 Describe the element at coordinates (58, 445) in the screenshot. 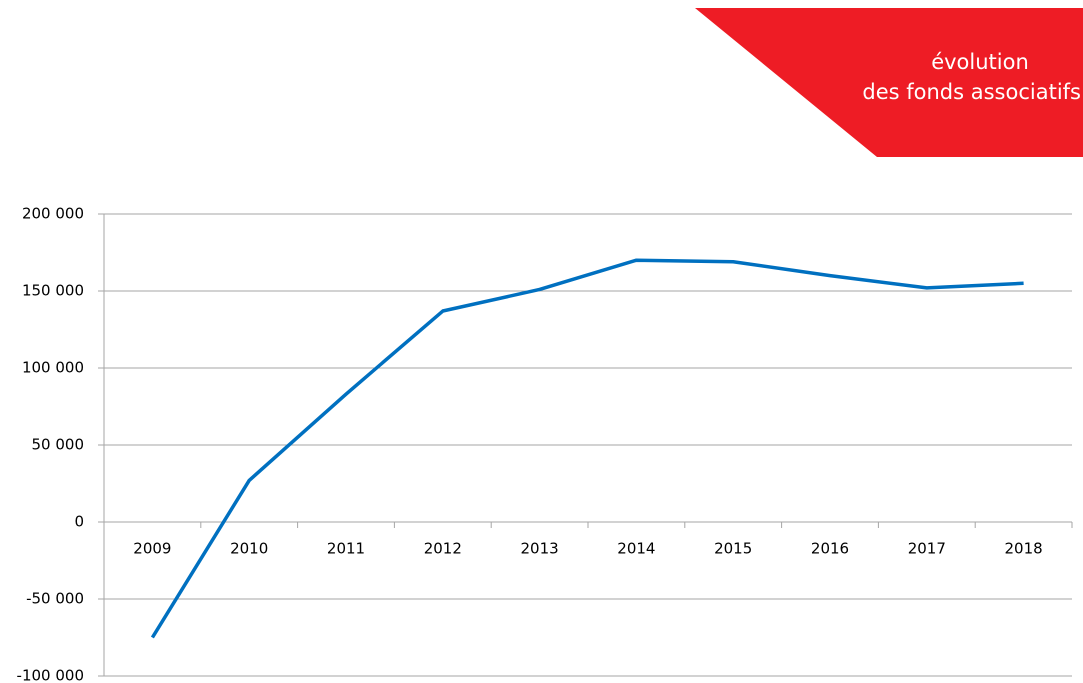

I see `y-tick-label: 50 000` at that location.